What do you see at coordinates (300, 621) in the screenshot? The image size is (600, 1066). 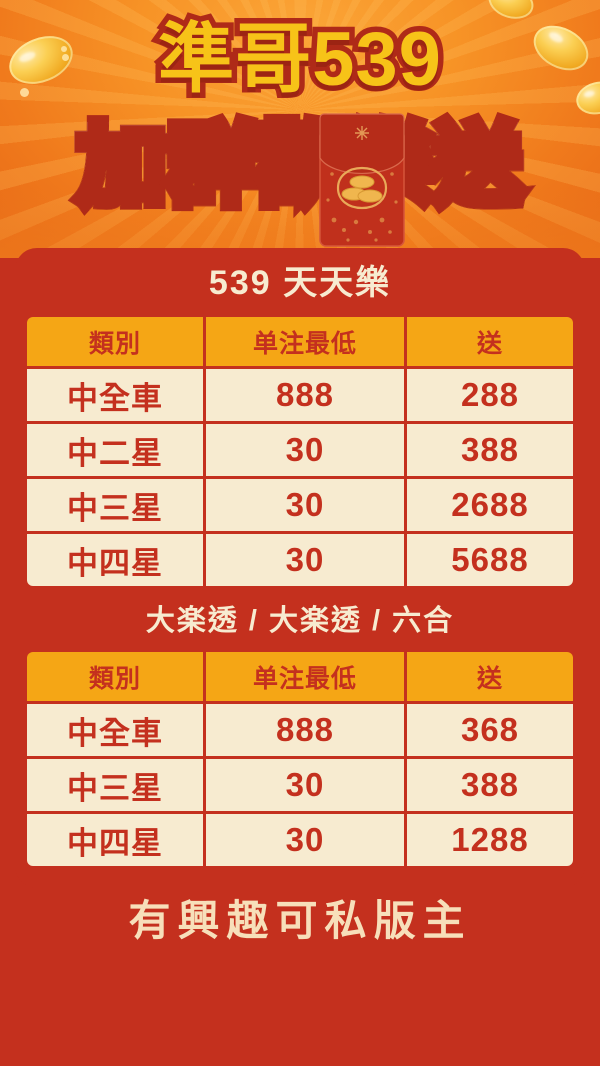 I see `section-title-lotto: 大楽透 / 大楽透 / 六合` at bounding box center [300, 621].